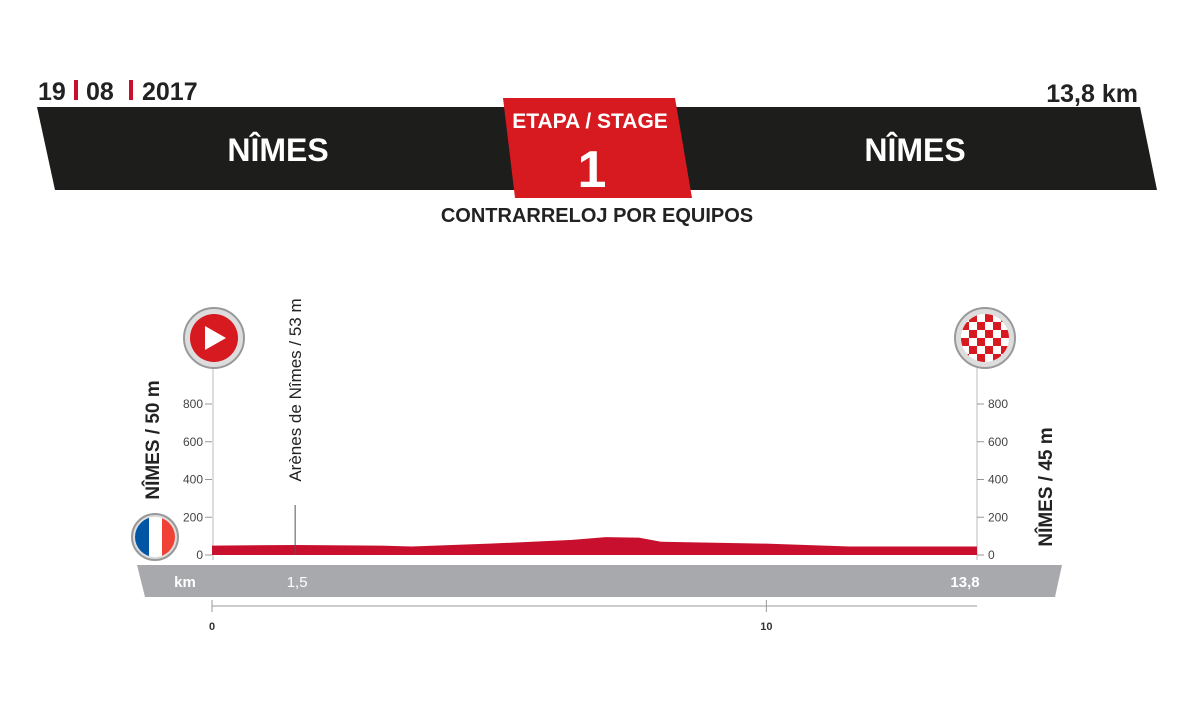  Describe the element at coordinates (592, 170) in the screenshot. I see `stage-number: 1` at that location.